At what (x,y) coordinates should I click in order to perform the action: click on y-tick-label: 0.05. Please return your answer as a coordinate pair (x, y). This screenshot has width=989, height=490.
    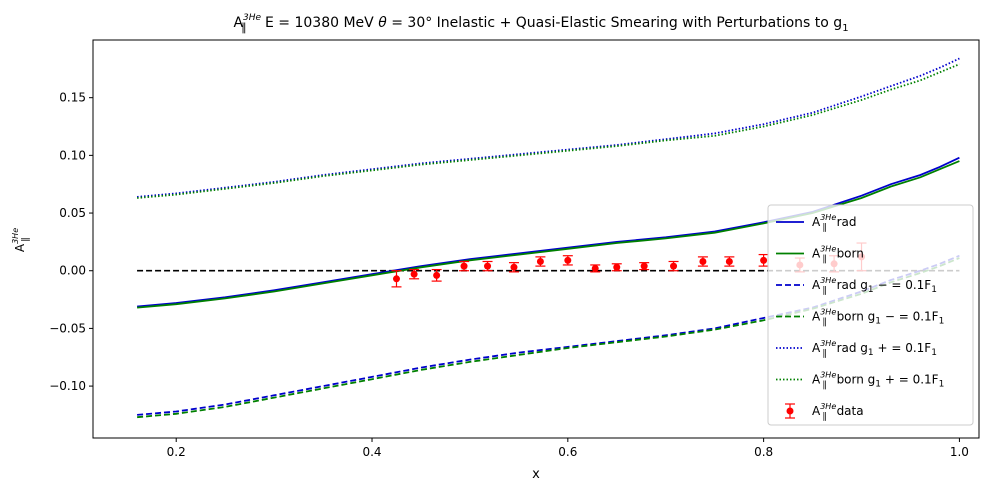
    Looking at the image, I should click on (72, 213).